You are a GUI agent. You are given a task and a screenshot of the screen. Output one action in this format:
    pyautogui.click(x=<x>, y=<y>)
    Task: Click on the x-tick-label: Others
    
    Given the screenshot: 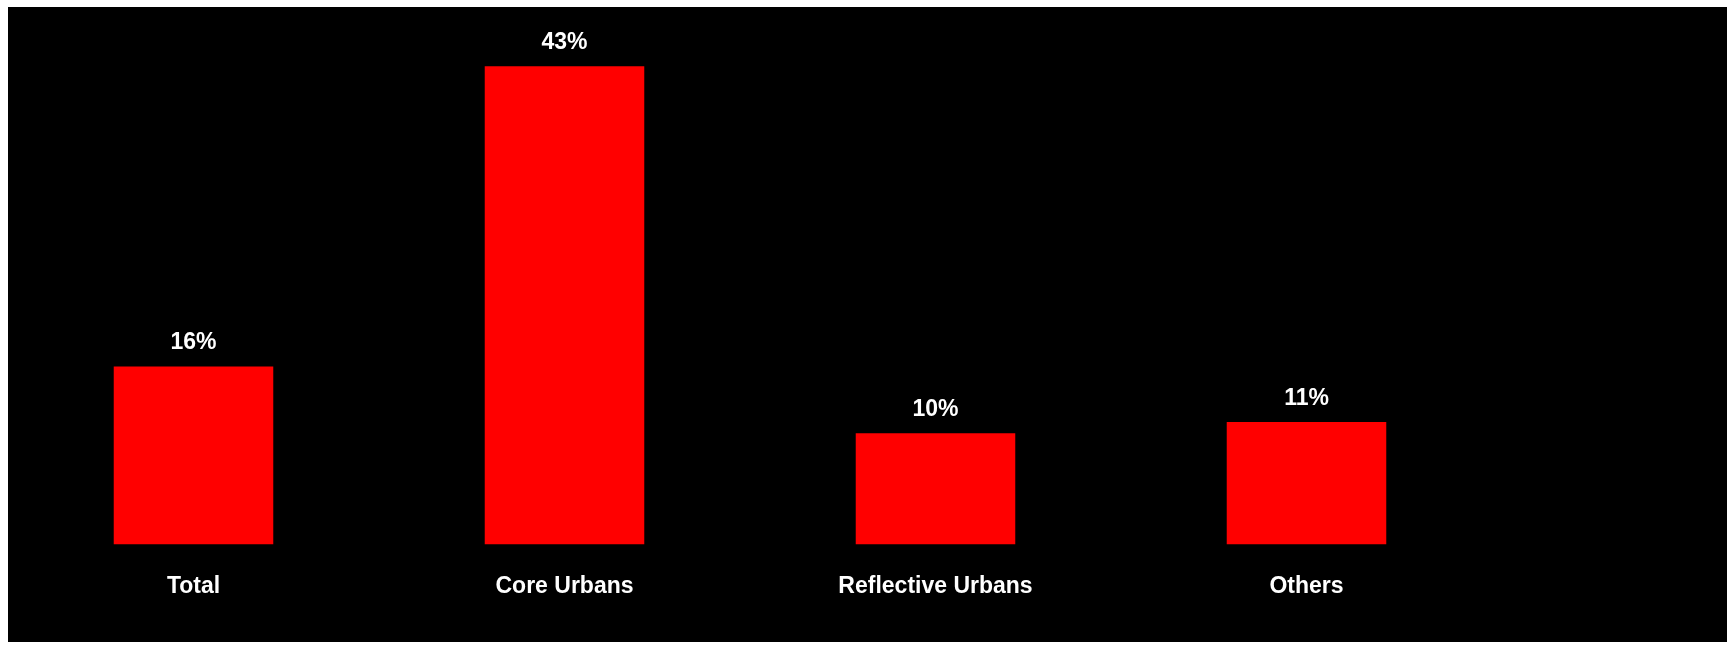 What is the action you would take?
    pyautogui.click(x=1306, y=584)
    